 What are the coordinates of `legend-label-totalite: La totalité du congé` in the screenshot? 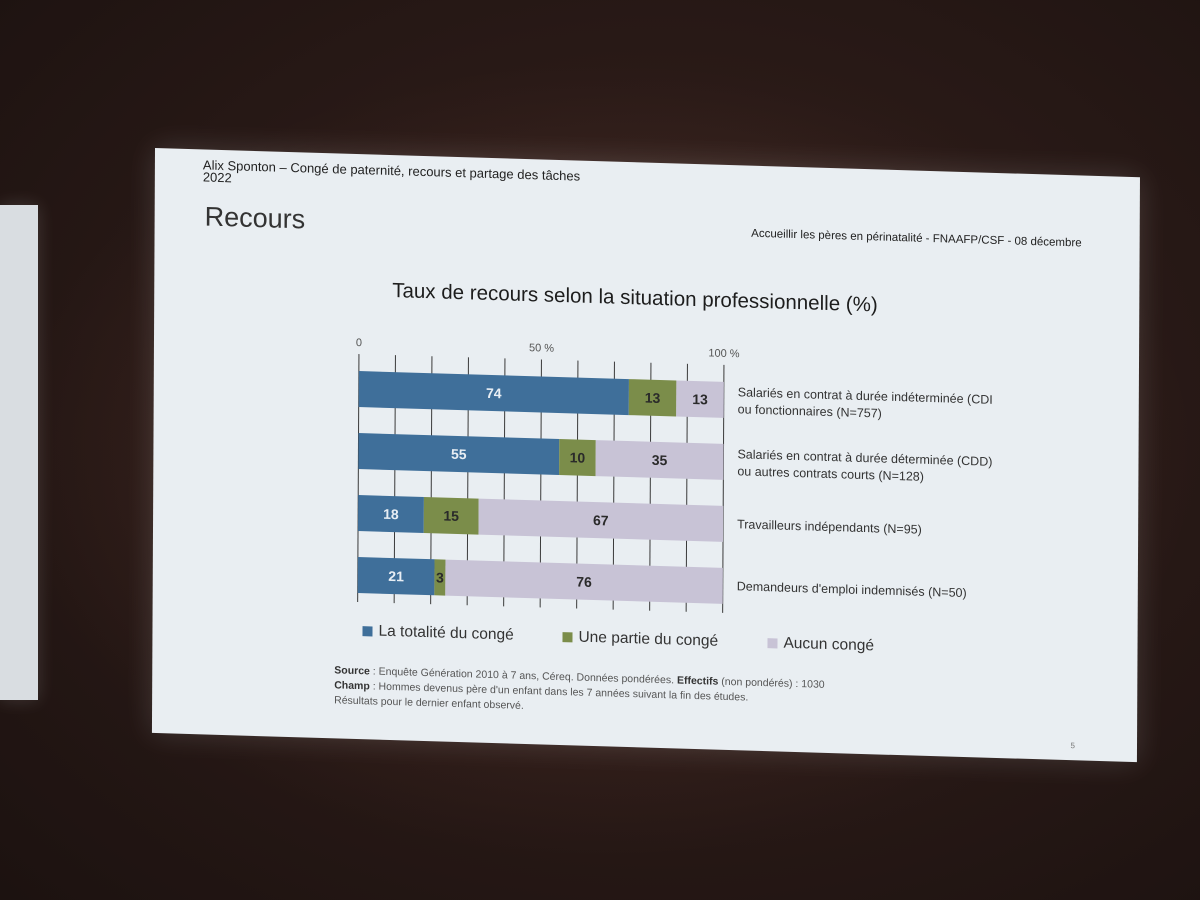 It's located at (446, 633).